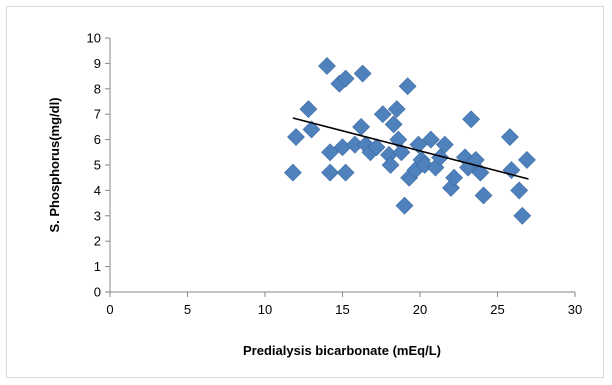  I want to click on x-tick-label: 20, so click(420, 309).